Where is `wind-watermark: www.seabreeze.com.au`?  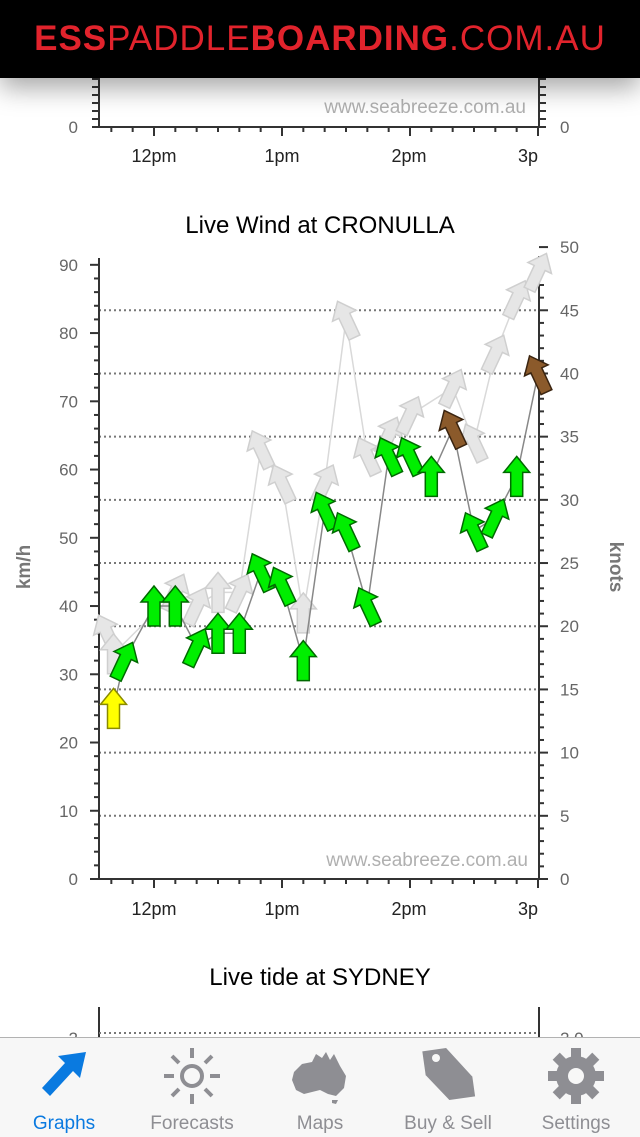
wind-watermark: www.seabreeze.com.au is located at coordinates (426, 860).